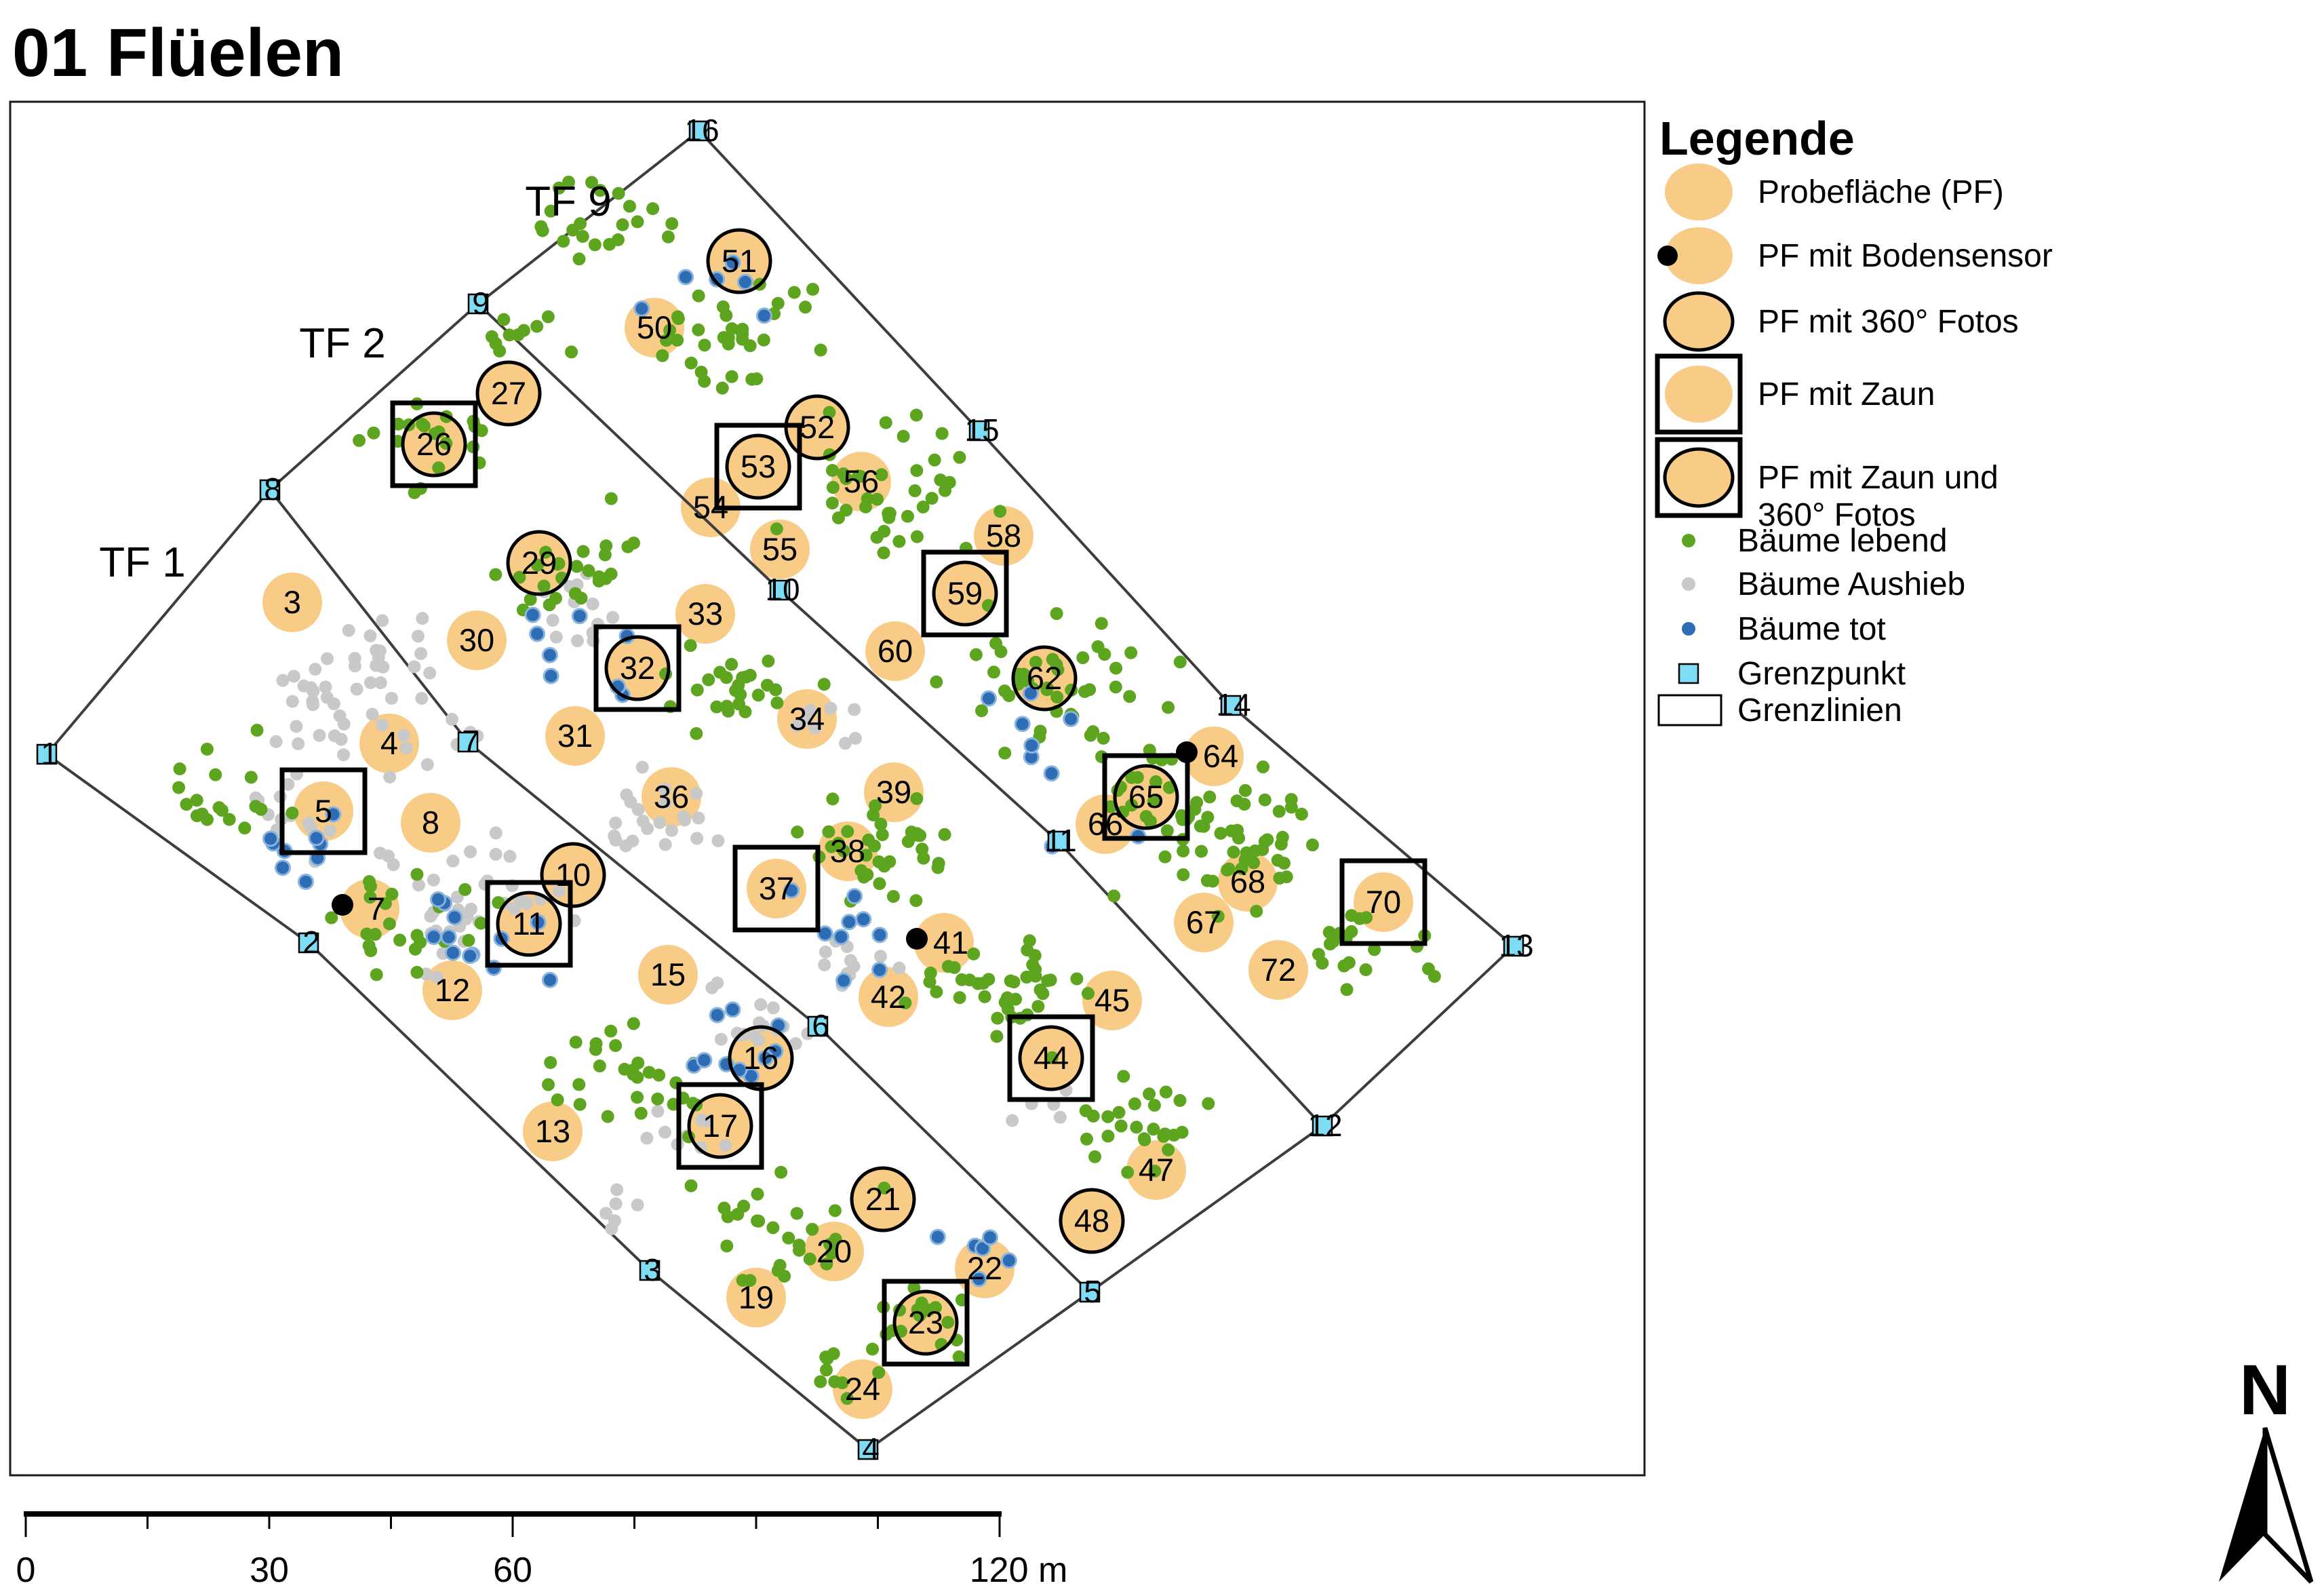 Image resolution: width=2324 pixels, height=1594 pixels. What do you see at coordinates (2288, 1505) in the screenshot?
I see `north-arrow-right-half` at bounding box center [2288, 1505].